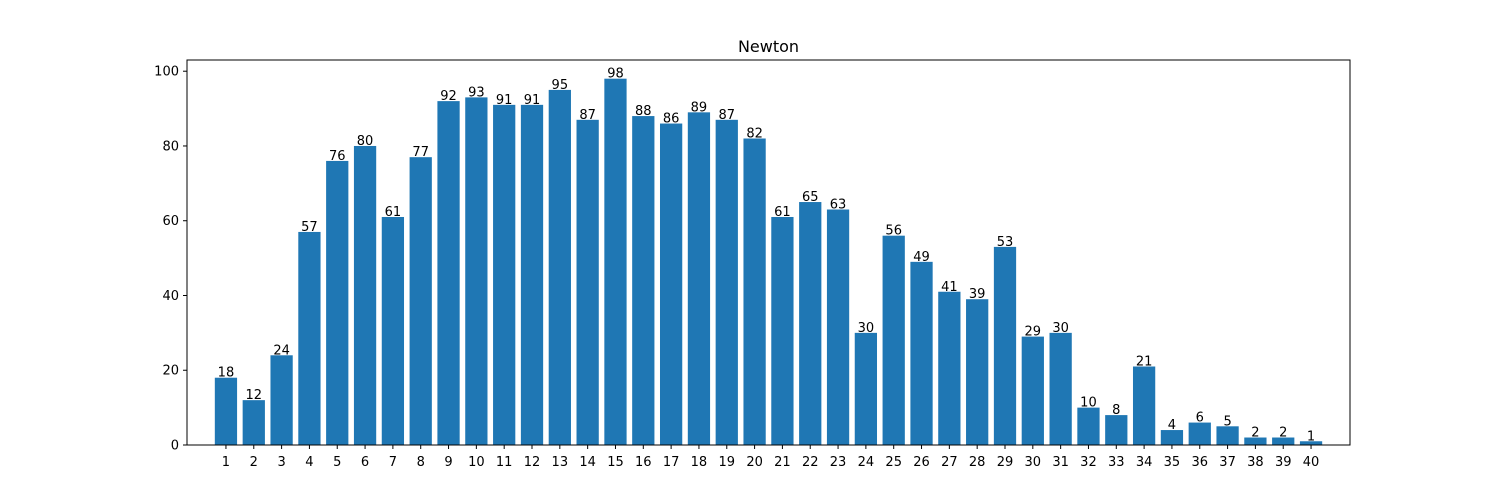 This screenshot has height=504, width=1500. Describe the element at coordinates (1116, 410) in the screenshot. I see `data-label-33: 8` at that location.